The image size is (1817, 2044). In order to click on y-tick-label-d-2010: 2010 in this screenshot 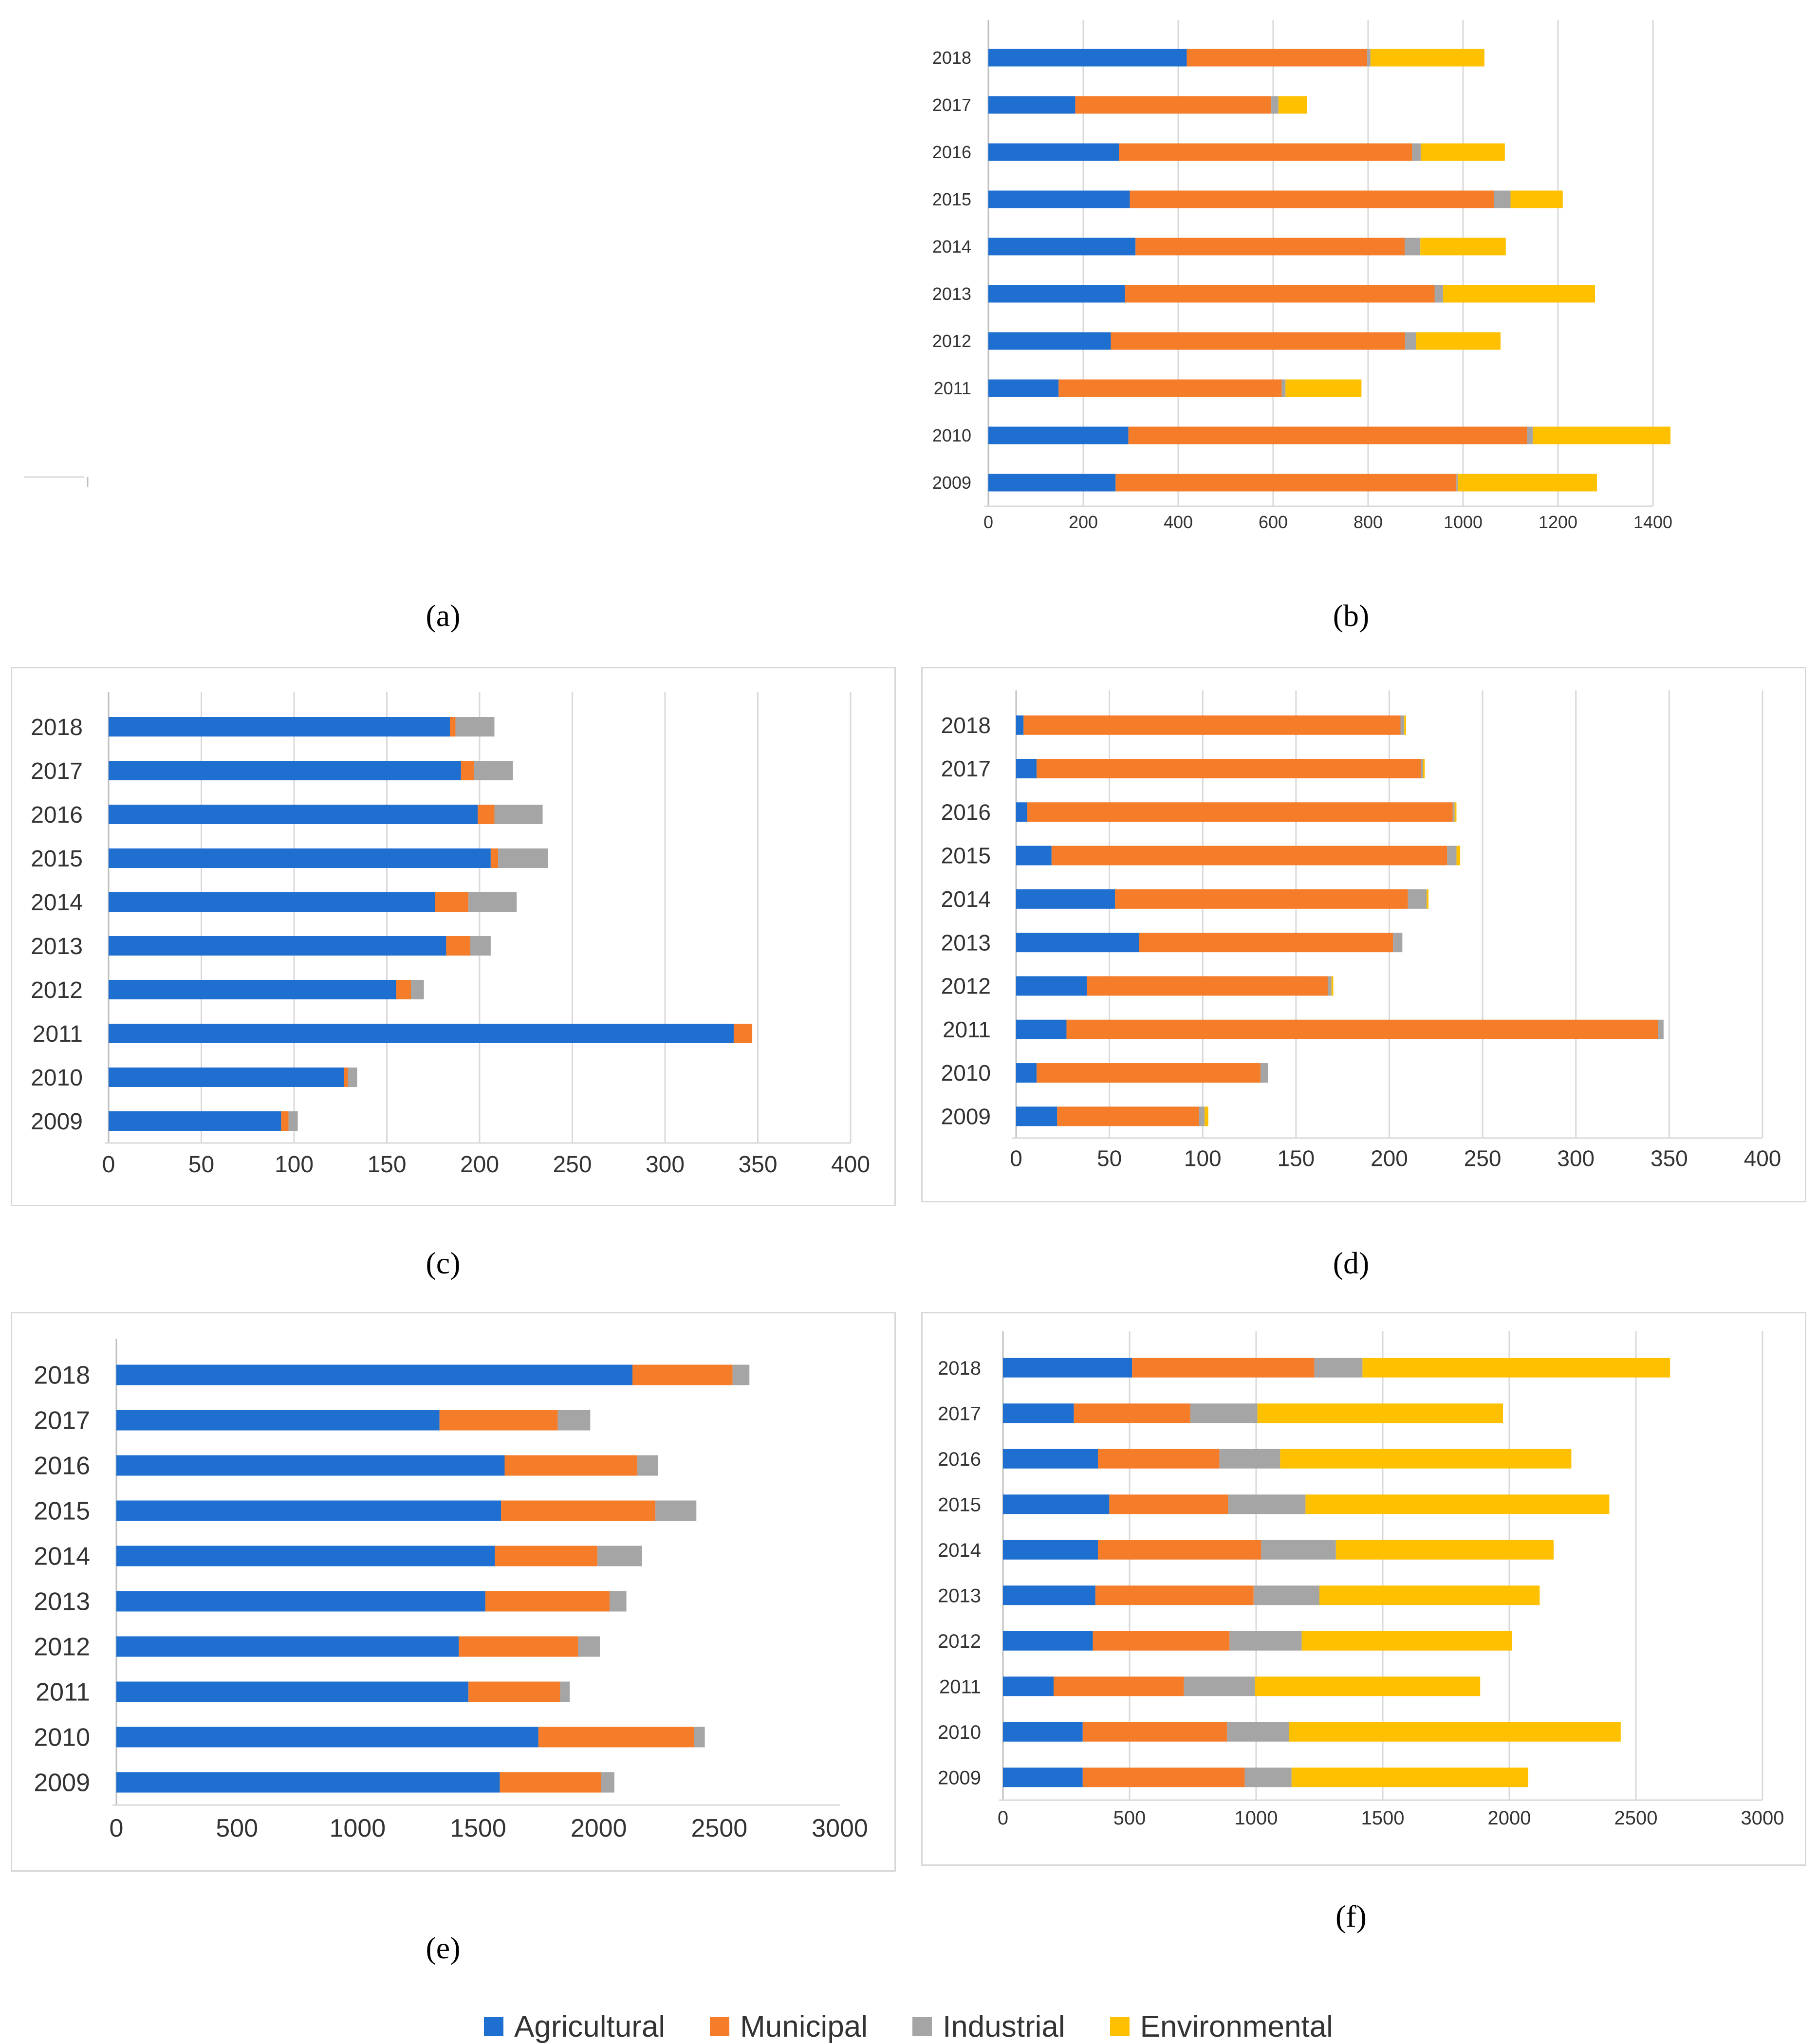, I will do `click(966, 1073)`.